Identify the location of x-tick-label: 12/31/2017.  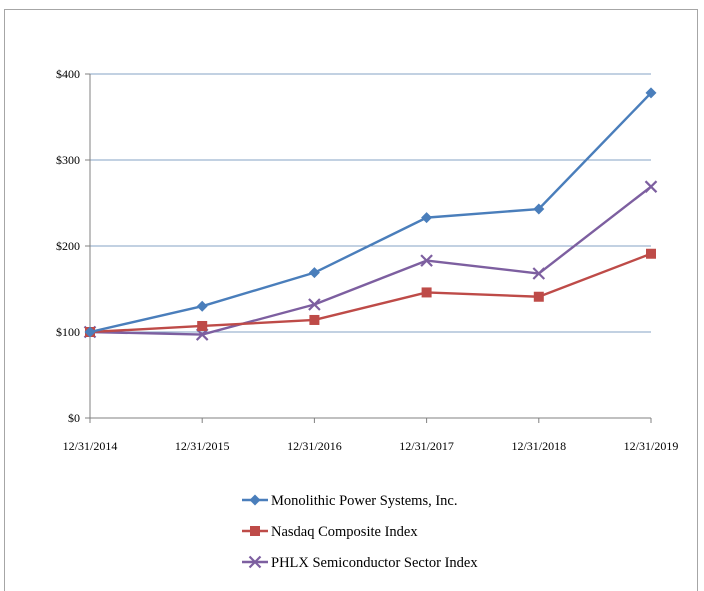
(426, 446).